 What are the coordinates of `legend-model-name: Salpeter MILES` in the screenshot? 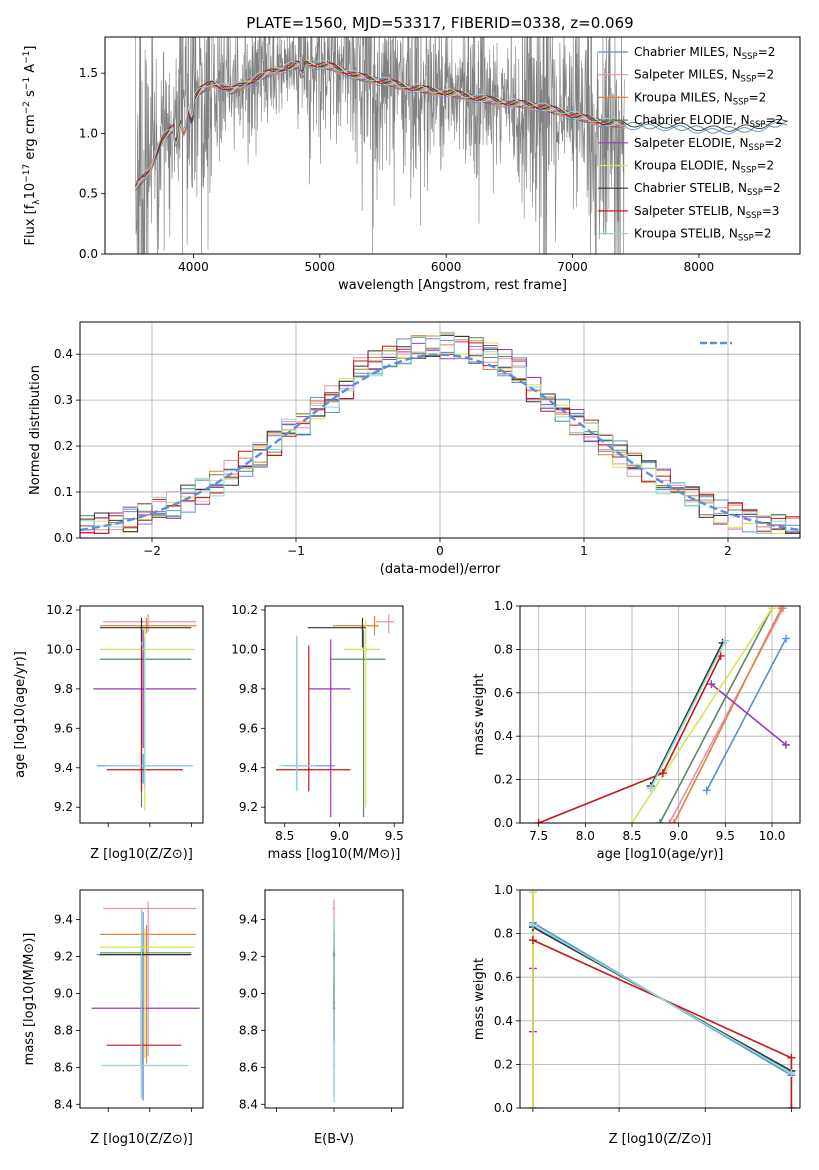 It's located at (679, 75).